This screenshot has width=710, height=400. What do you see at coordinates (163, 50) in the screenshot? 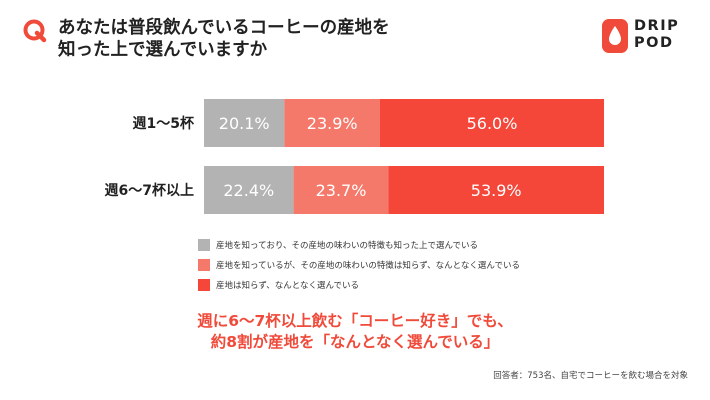
I see `question-title-line2: 知った上で選んでいますか` at bounding box center [163, 50].